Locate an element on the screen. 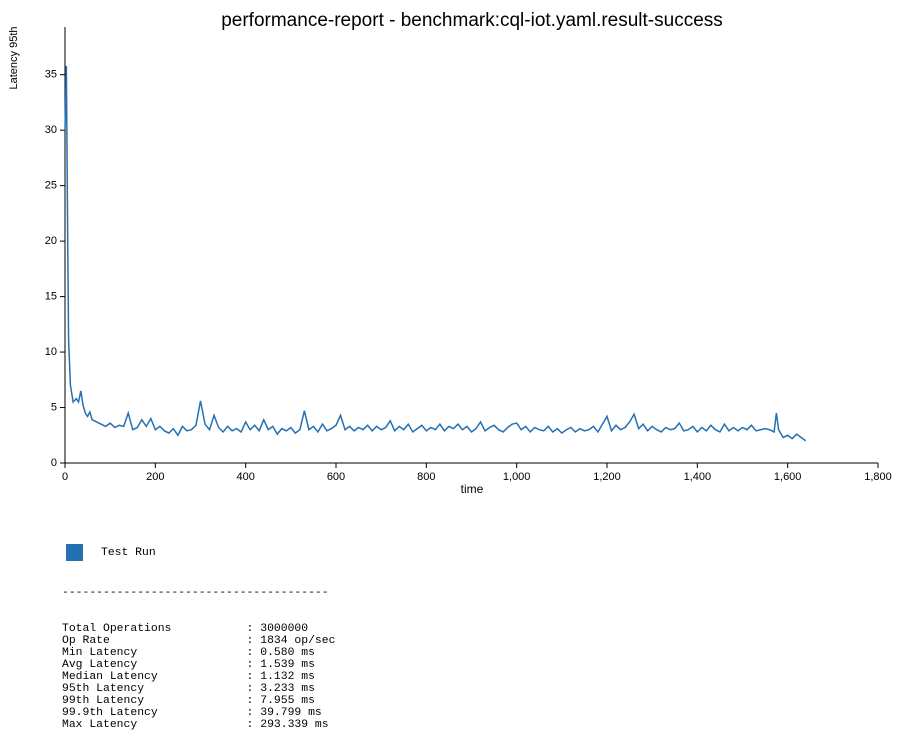 The image size is (900, 743). x-tick-label: 1,000 is located at coordinates (517, 477).